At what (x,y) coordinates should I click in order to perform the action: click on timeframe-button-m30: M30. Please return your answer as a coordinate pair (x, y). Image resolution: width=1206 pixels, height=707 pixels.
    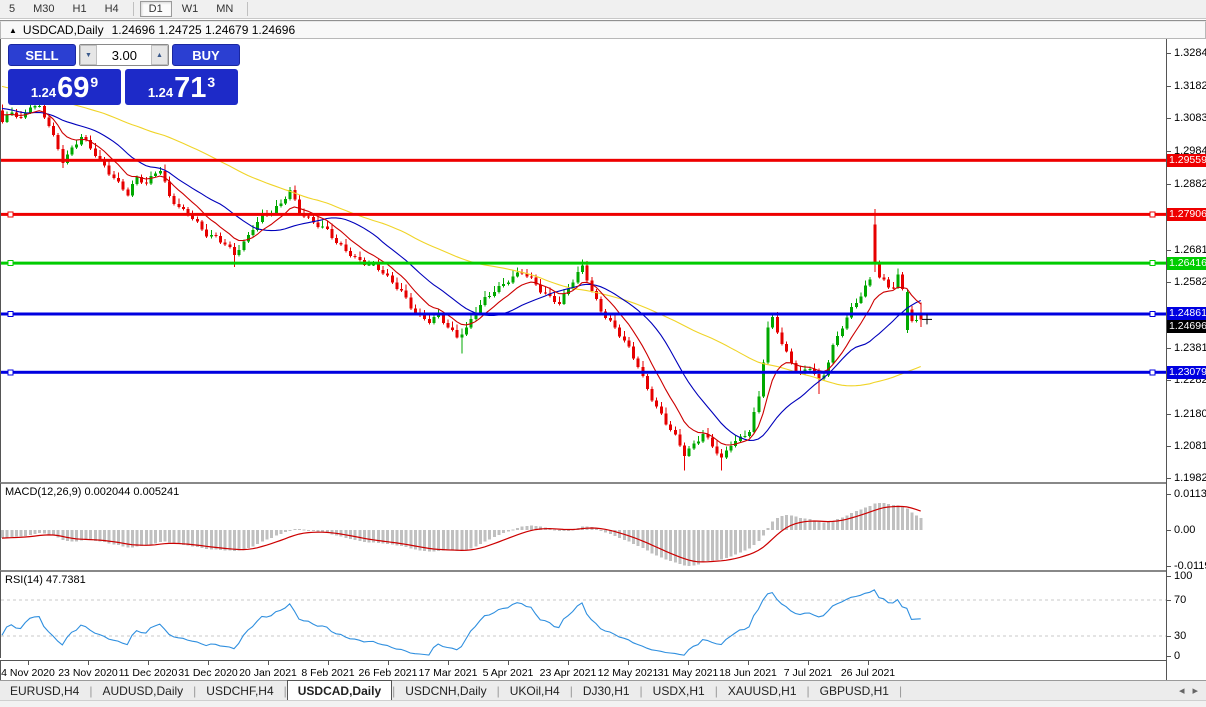
    Looking at the image, I should click on (44, 9).